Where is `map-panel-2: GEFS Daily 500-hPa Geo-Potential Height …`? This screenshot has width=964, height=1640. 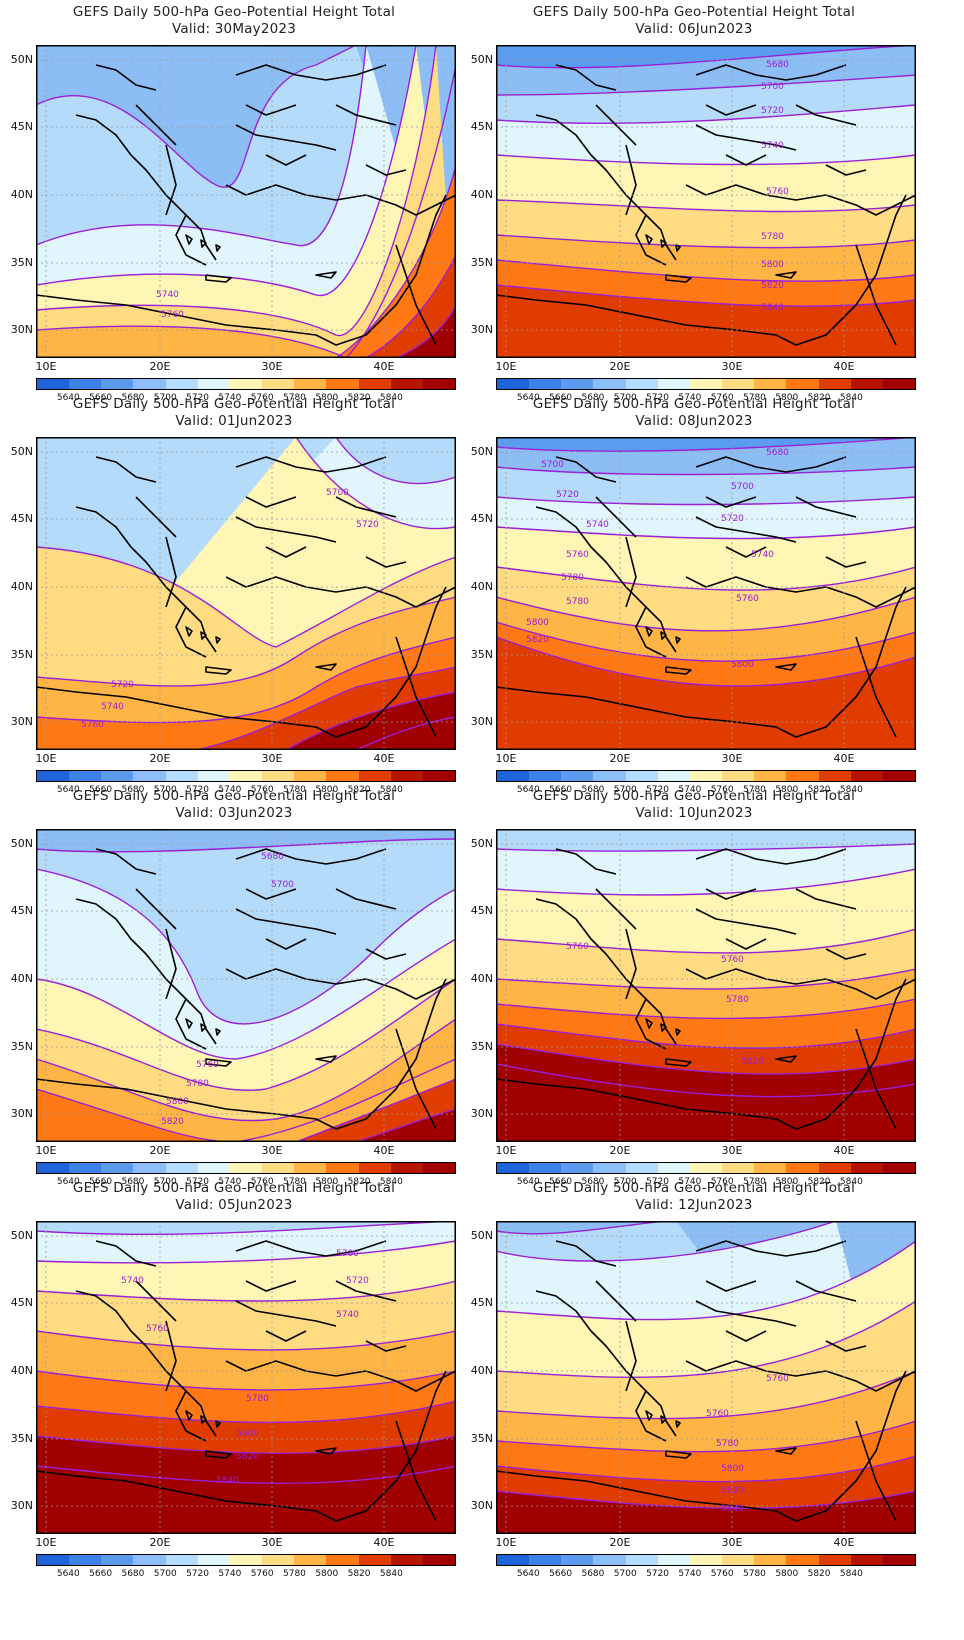
map-panel-2: GEFS Daily 500-hPa Geo-Potential Height … is located at coordinates (694, 201).